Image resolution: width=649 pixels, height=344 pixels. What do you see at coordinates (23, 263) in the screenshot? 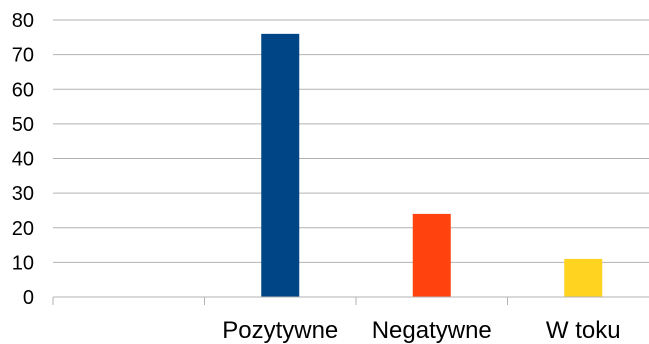
I see `y-tick-label-10: 10` at bounding box center [23, 263].